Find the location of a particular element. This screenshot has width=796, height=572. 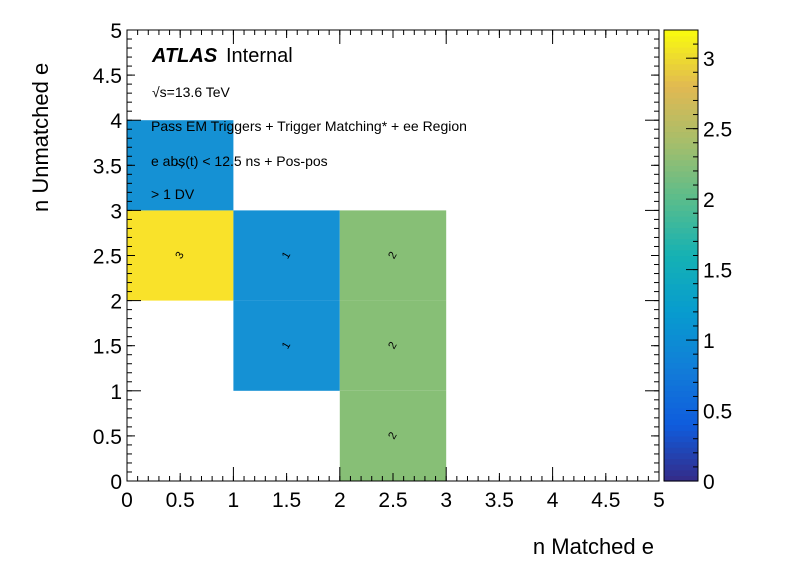

selection-line-3: > 1 DV is located at coordinates (173, 194).